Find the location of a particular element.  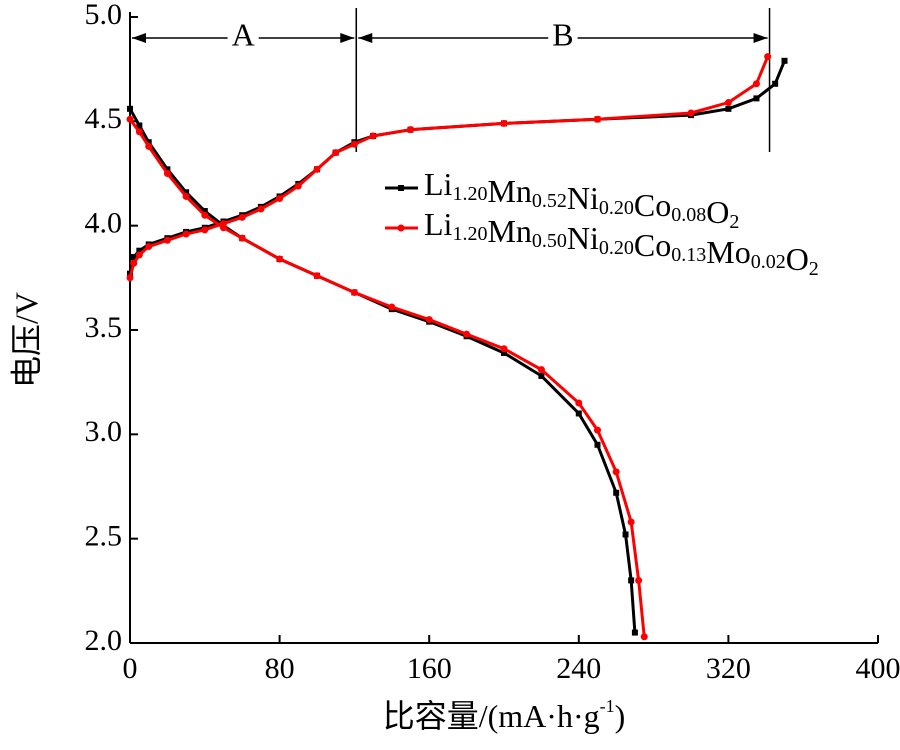

x-tick-label: 400 is located at coordinates (878, 668).